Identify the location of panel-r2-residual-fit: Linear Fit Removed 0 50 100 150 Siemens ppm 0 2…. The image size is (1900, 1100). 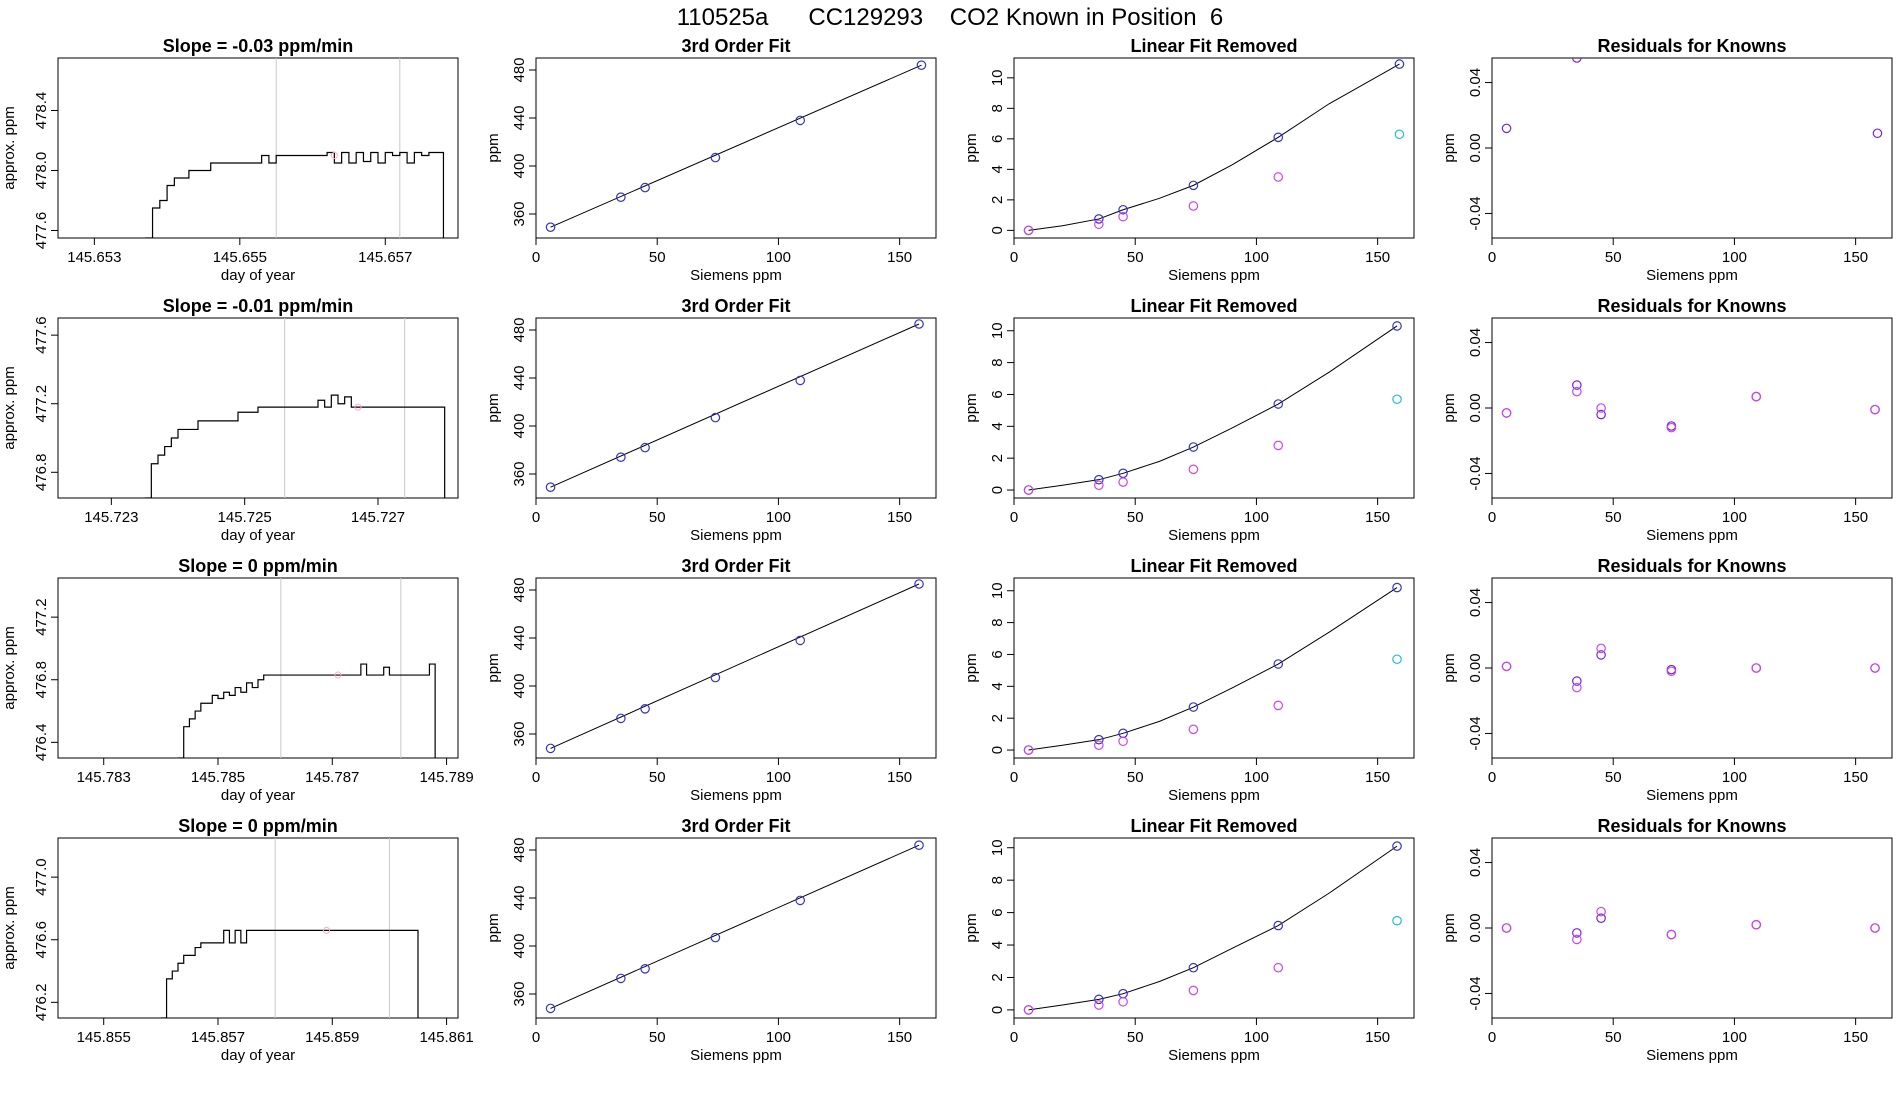
(1189, 420).